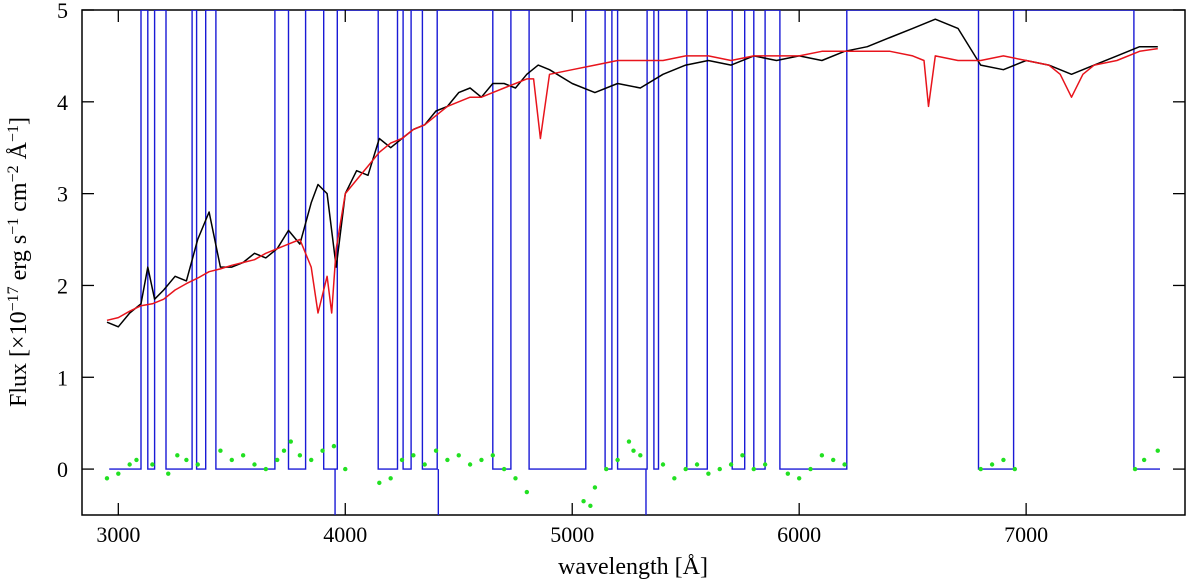  What do you see at coordinates (345, 534) in the screenshot?
I see `x-tick-label: 4000` at bounding box center [345, 534].